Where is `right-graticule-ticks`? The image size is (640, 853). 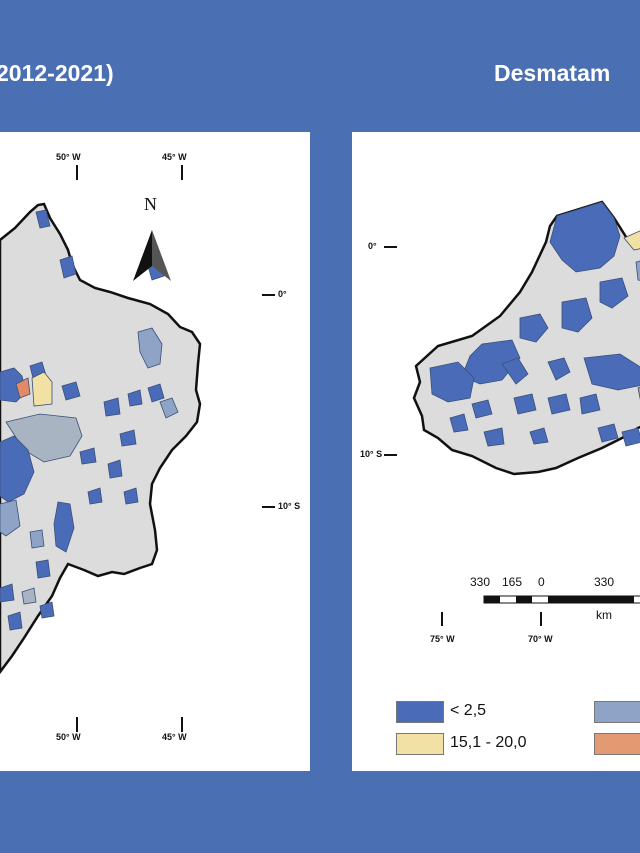 right-graticule-ticks is located at coordinates (463, 436).